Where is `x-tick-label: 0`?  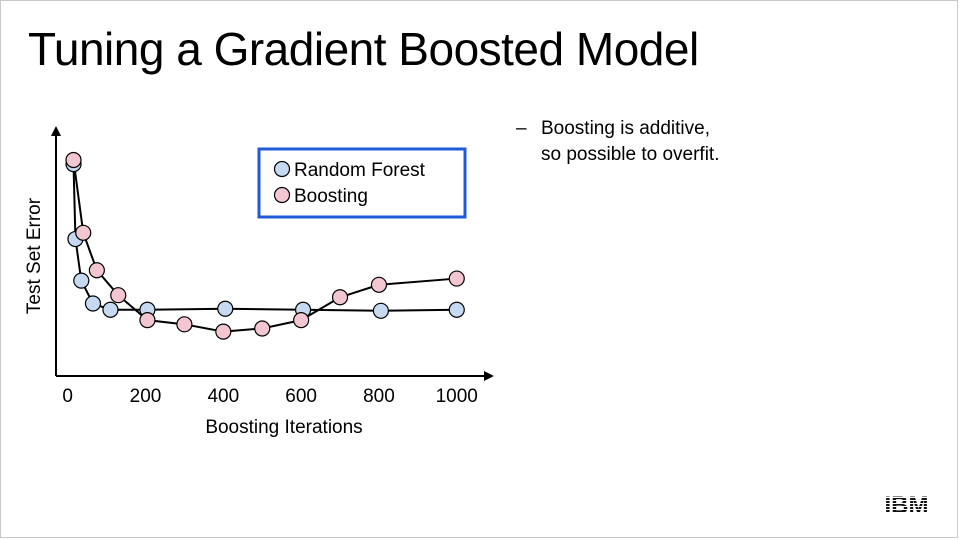 x-tick-label: 0 is located at coordinates (67, 396).